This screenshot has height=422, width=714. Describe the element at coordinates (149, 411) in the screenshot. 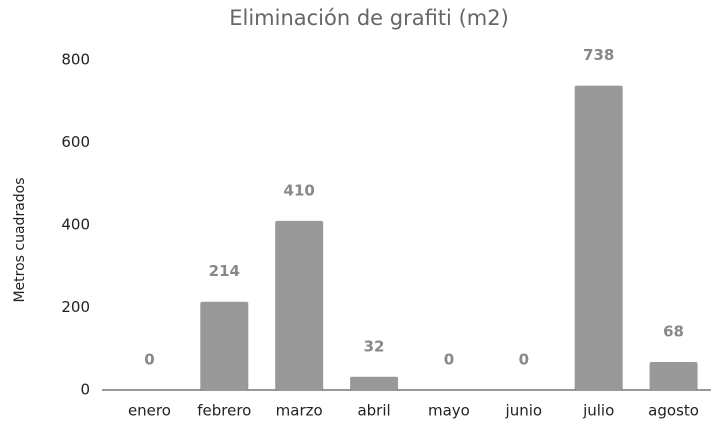

I see `x-tick-label: enero` at that location.